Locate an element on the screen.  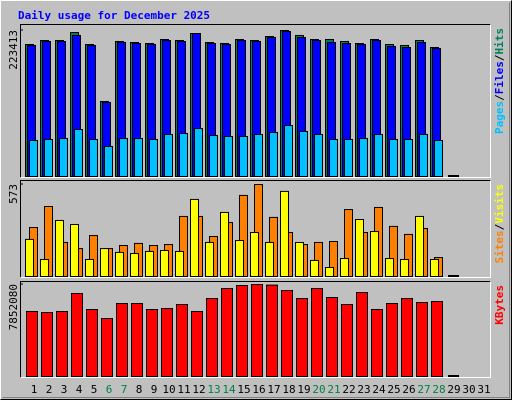
legend: Sites/Visits is located at coordinates (499, 224).